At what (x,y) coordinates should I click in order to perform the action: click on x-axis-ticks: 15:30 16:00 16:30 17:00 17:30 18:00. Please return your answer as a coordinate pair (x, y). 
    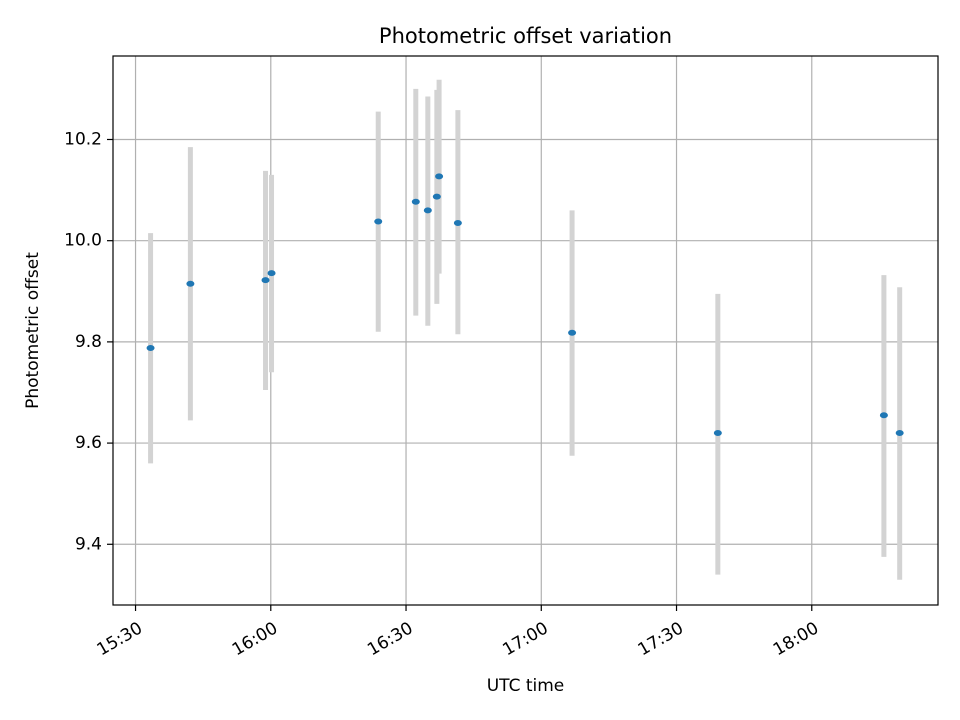
    Looking at the image, I should click on (458, 632).